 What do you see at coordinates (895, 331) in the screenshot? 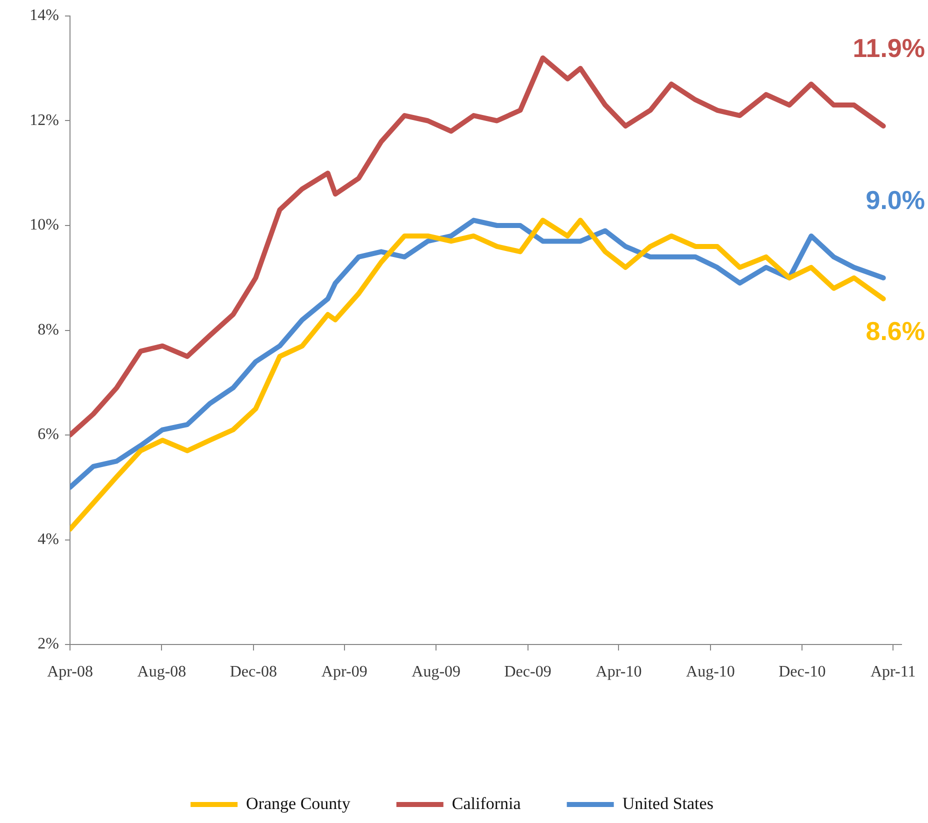
I see `data-label: 8.6%` at bounding box center [895, 331].